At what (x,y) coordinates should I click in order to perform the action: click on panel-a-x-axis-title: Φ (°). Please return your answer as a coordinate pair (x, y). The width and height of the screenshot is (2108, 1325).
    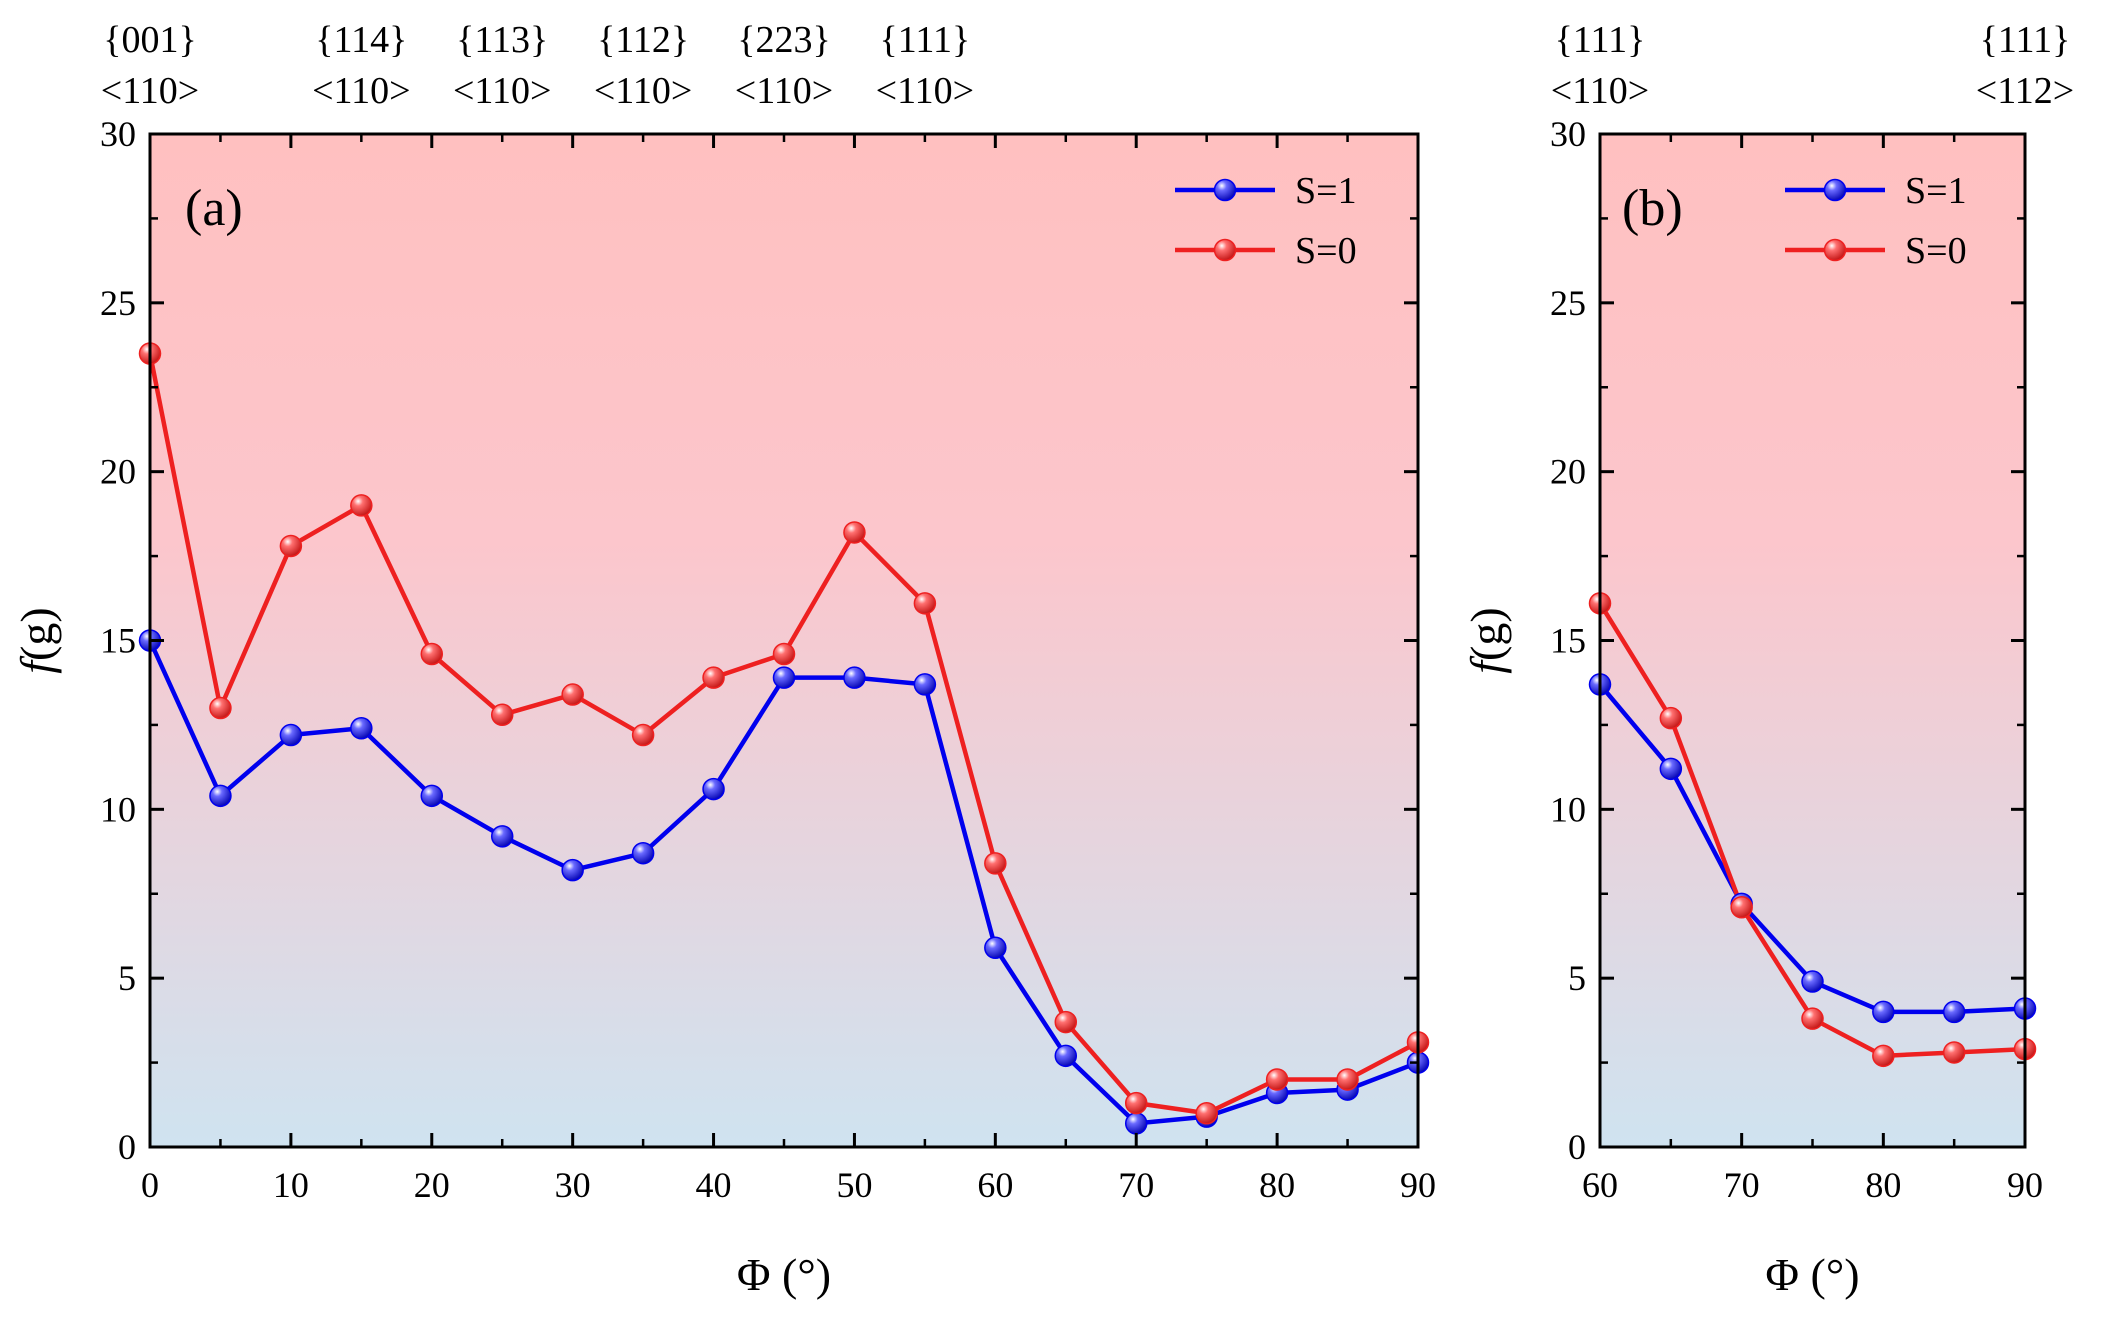
    Looking at the image, I should click on (784, 1274).